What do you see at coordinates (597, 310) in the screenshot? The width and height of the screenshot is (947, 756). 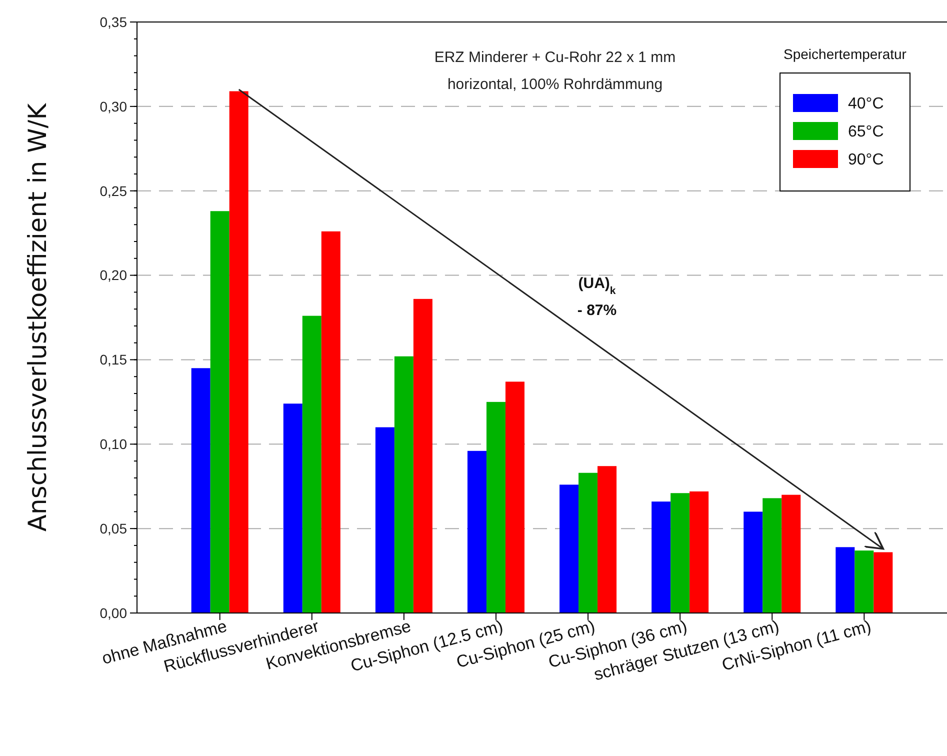 I see `annotation: - 87%` at bounding box center [597, 310].